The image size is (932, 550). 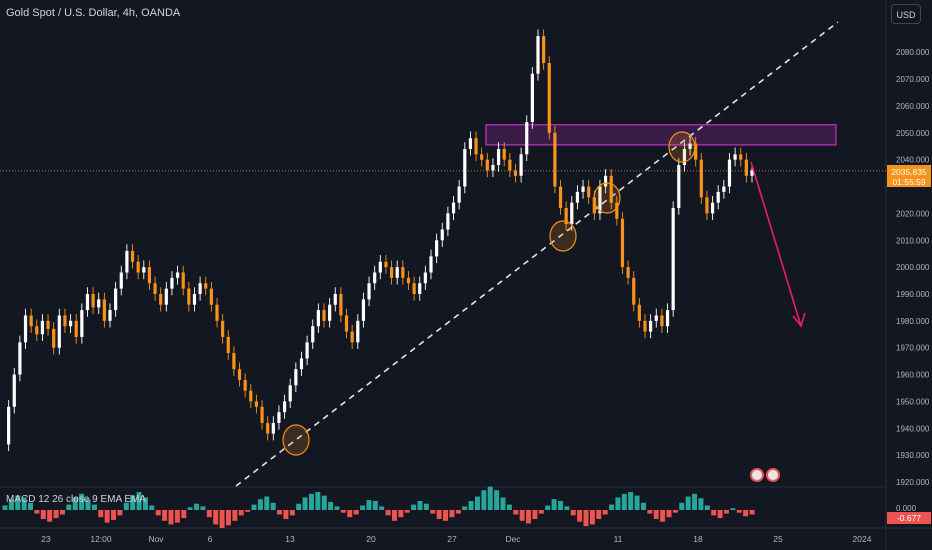 What do you see at coordinates (913, 160) in the screenshot?
I see `price-tick-label: 2040.000` at bounding box center [913, 160].